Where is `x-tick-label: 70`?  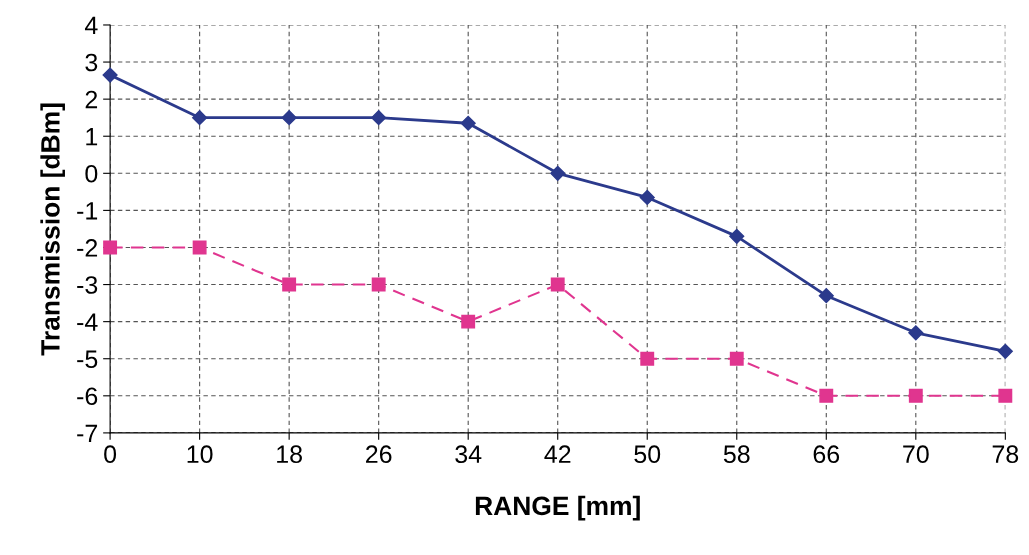 x-tick-label: 70 is located at coordinates (916, 454).